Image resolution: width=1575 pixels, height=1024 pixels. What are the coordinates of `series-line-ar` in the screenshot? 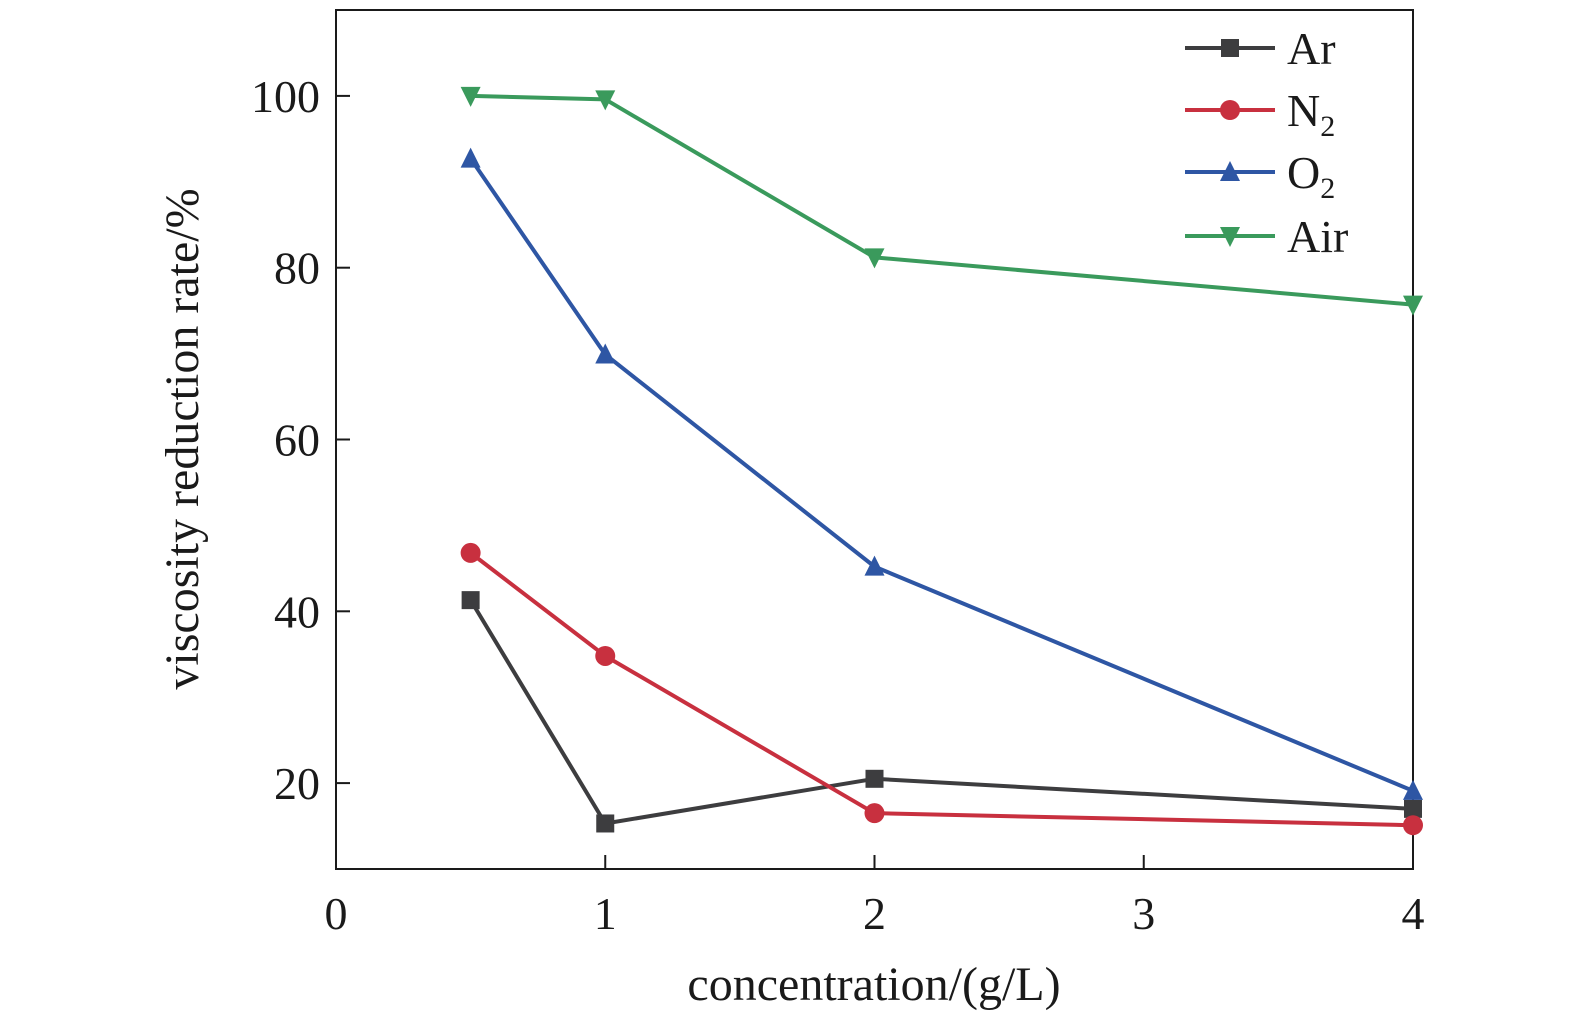 It's located at (941, 712).